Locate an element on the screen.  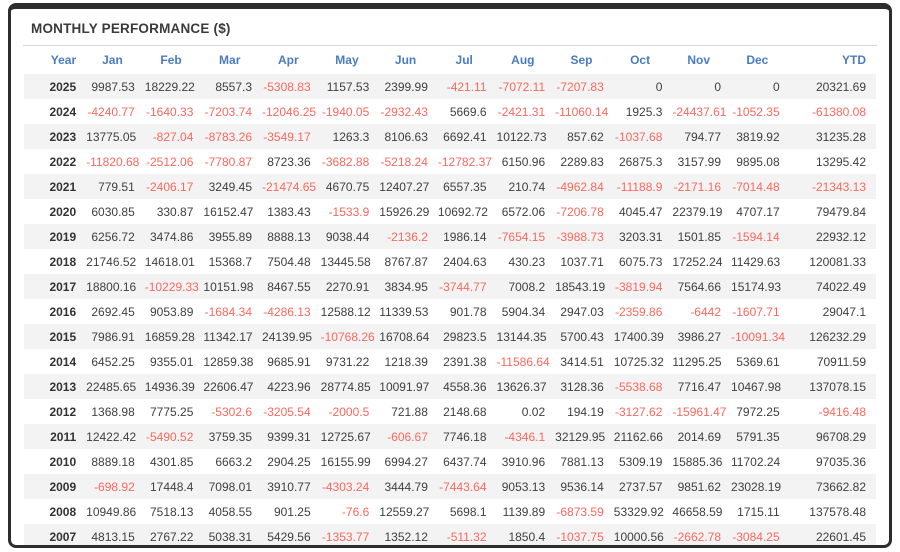
cell-aug: 6150.96 is located at coordinates (523, 161).